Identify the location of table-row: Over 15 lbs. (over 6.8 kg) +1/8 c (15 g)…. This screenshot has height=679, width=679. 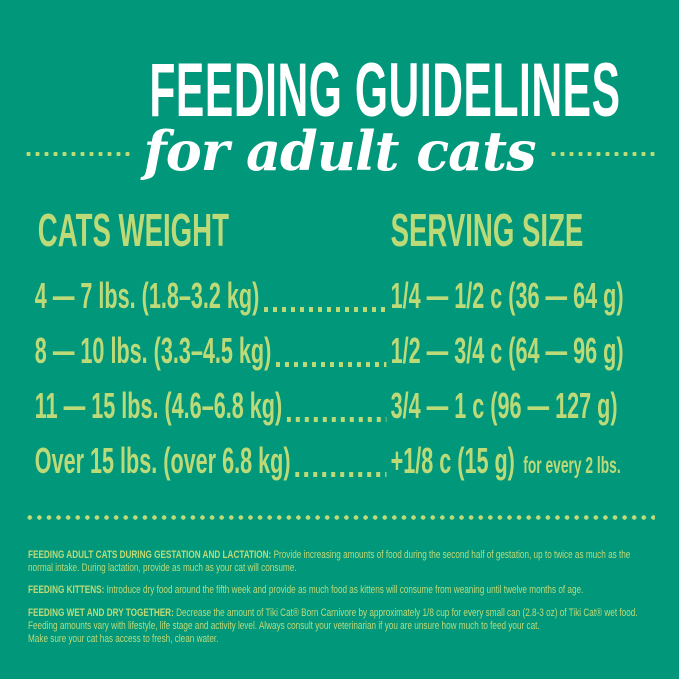
(310, 460).